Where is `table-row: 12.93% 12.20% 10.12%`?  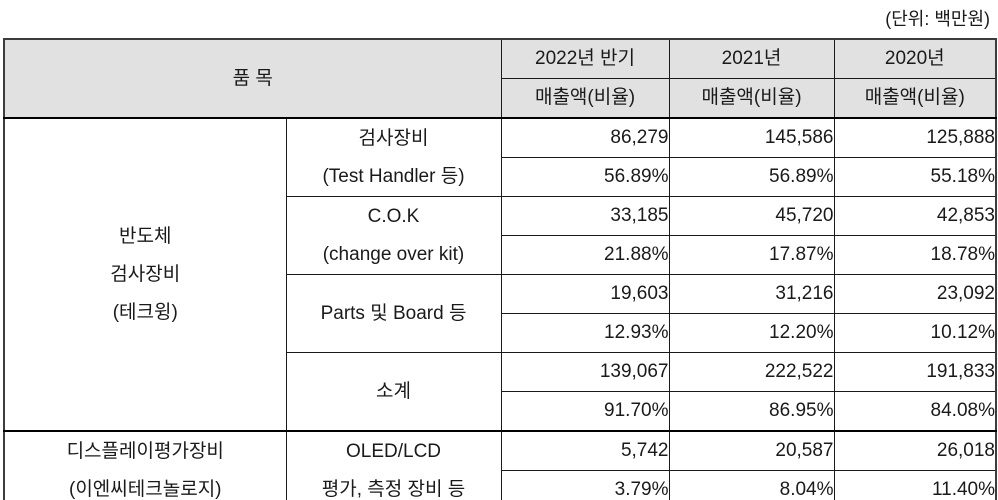
table-row: 12.93% 12.20% 10.12% is located at coordinates (500, 333).